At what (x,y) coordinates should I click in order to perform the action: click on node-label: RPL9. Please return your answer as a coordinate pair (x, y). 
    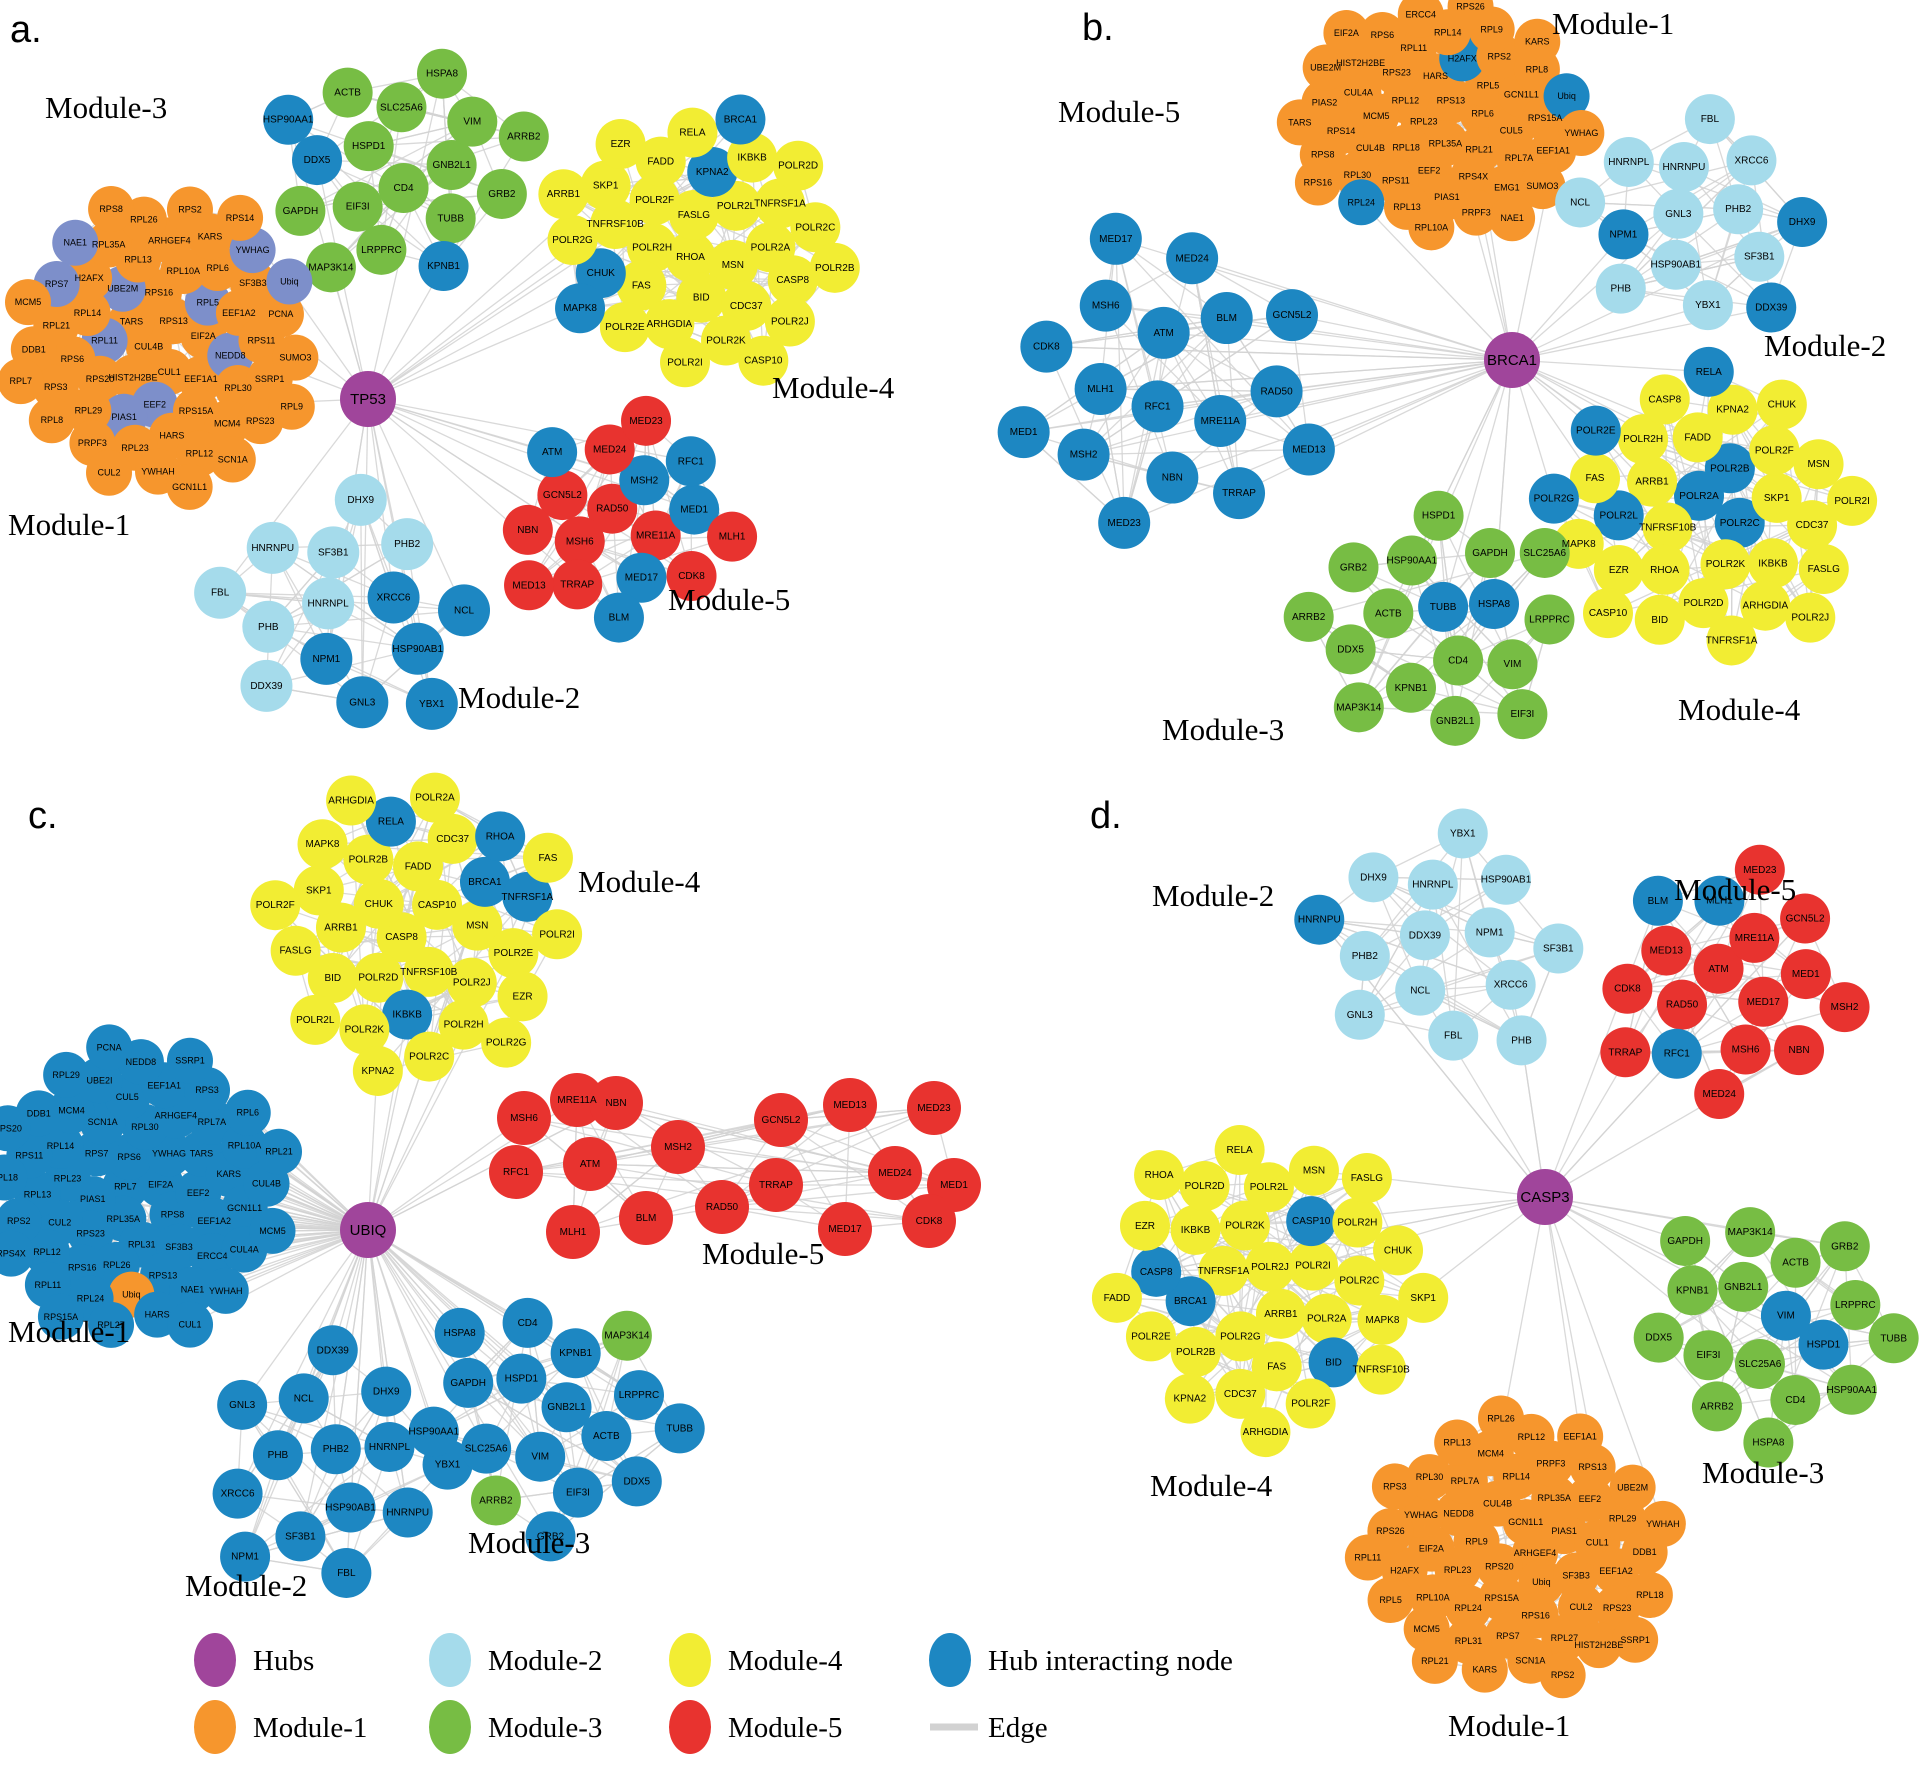
    Looking at the image, I should click on (1476, 1542).